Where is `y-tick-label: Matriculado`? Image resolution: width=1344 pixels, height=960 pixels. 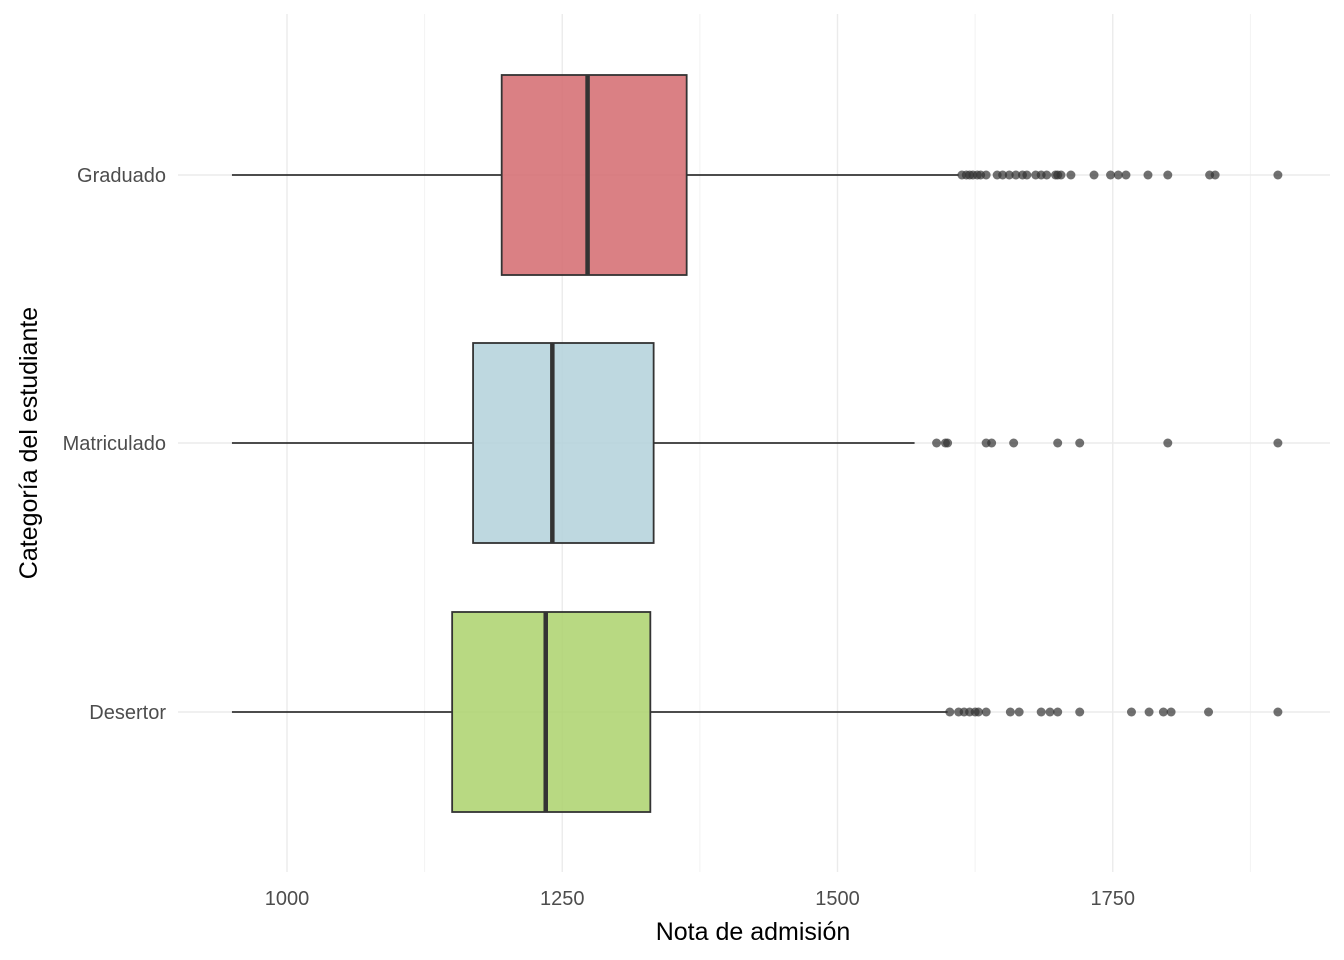 y-tick-label: Matriculado is located at coordinates (114, 444).